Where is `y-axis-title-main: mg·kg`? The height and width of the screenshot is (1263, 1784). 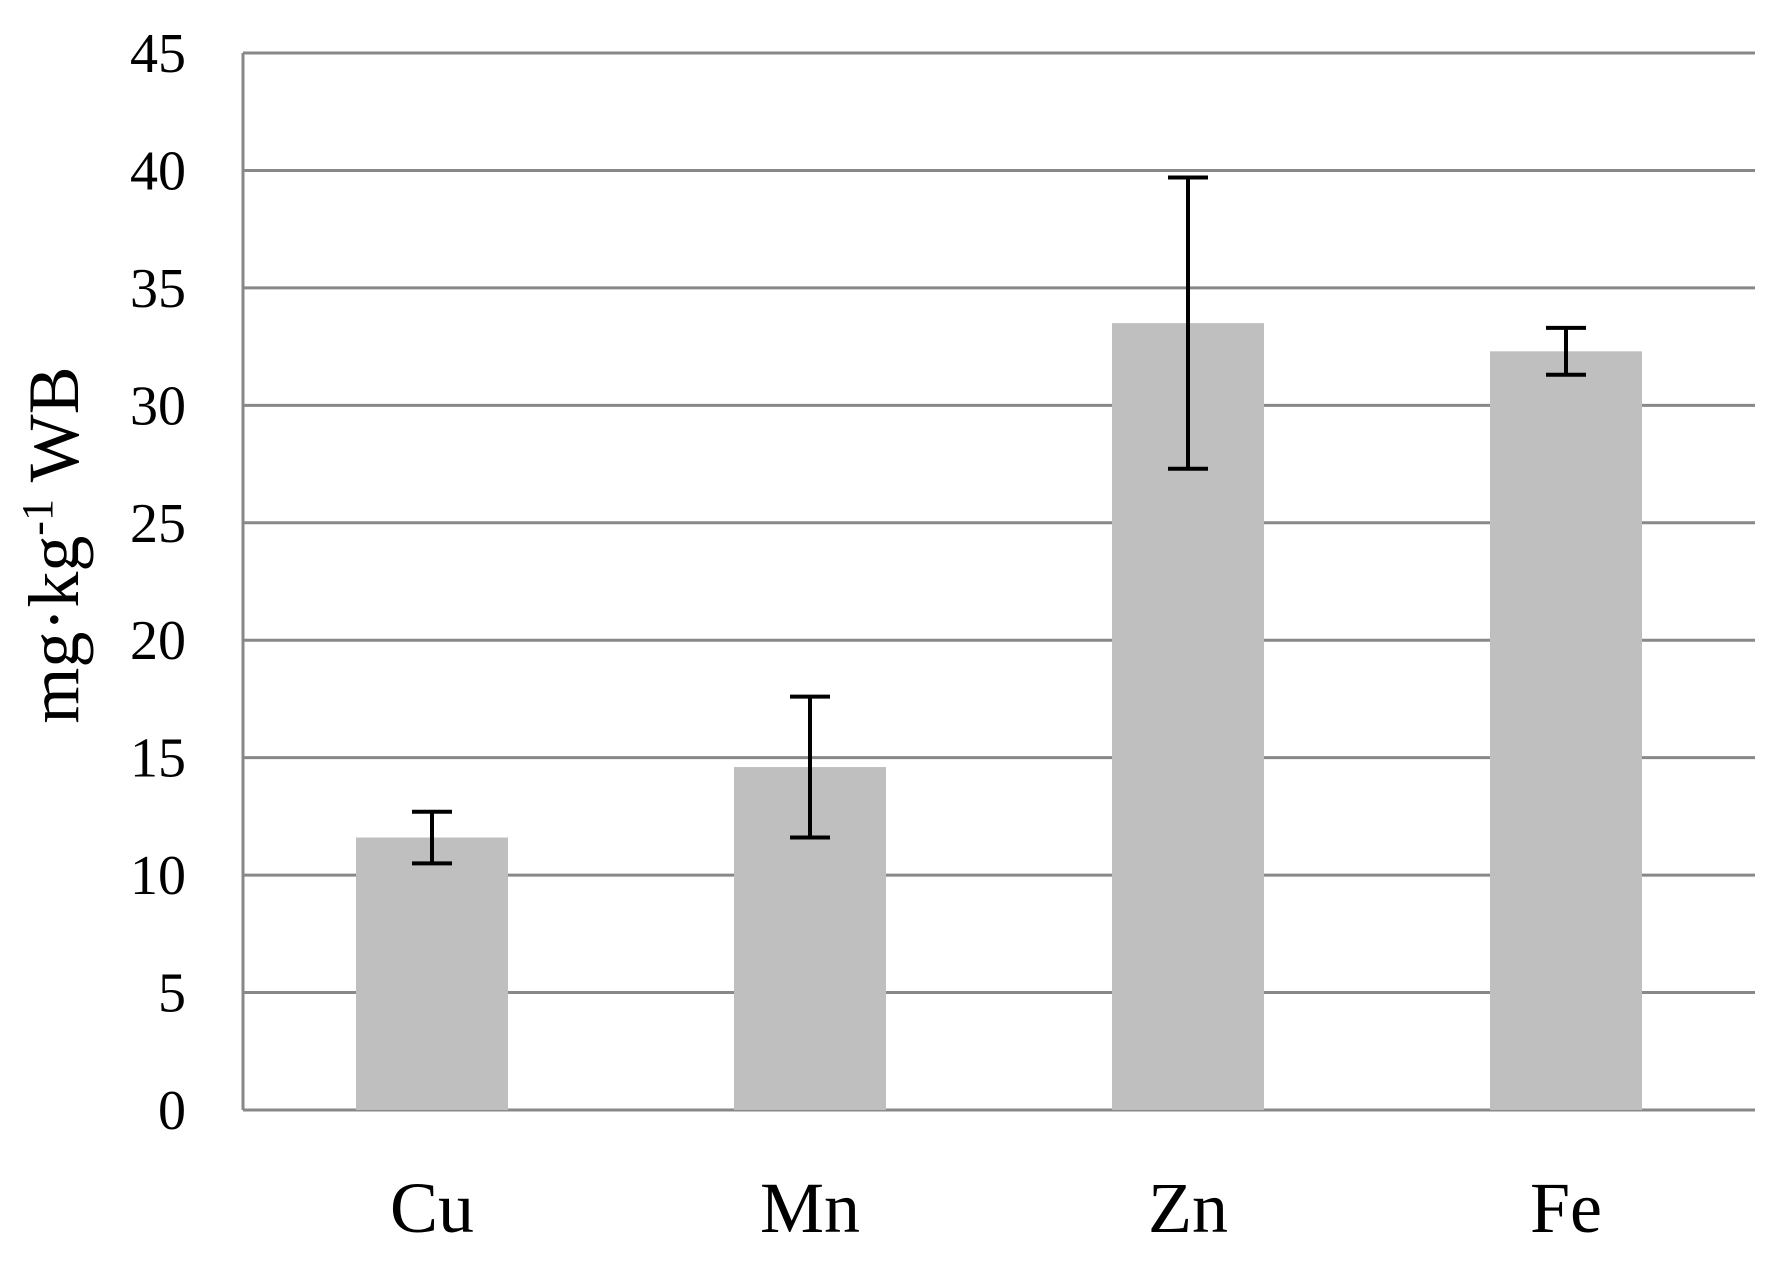
y-axis-title-main: mg·kg is located at coordinates (54, 630).